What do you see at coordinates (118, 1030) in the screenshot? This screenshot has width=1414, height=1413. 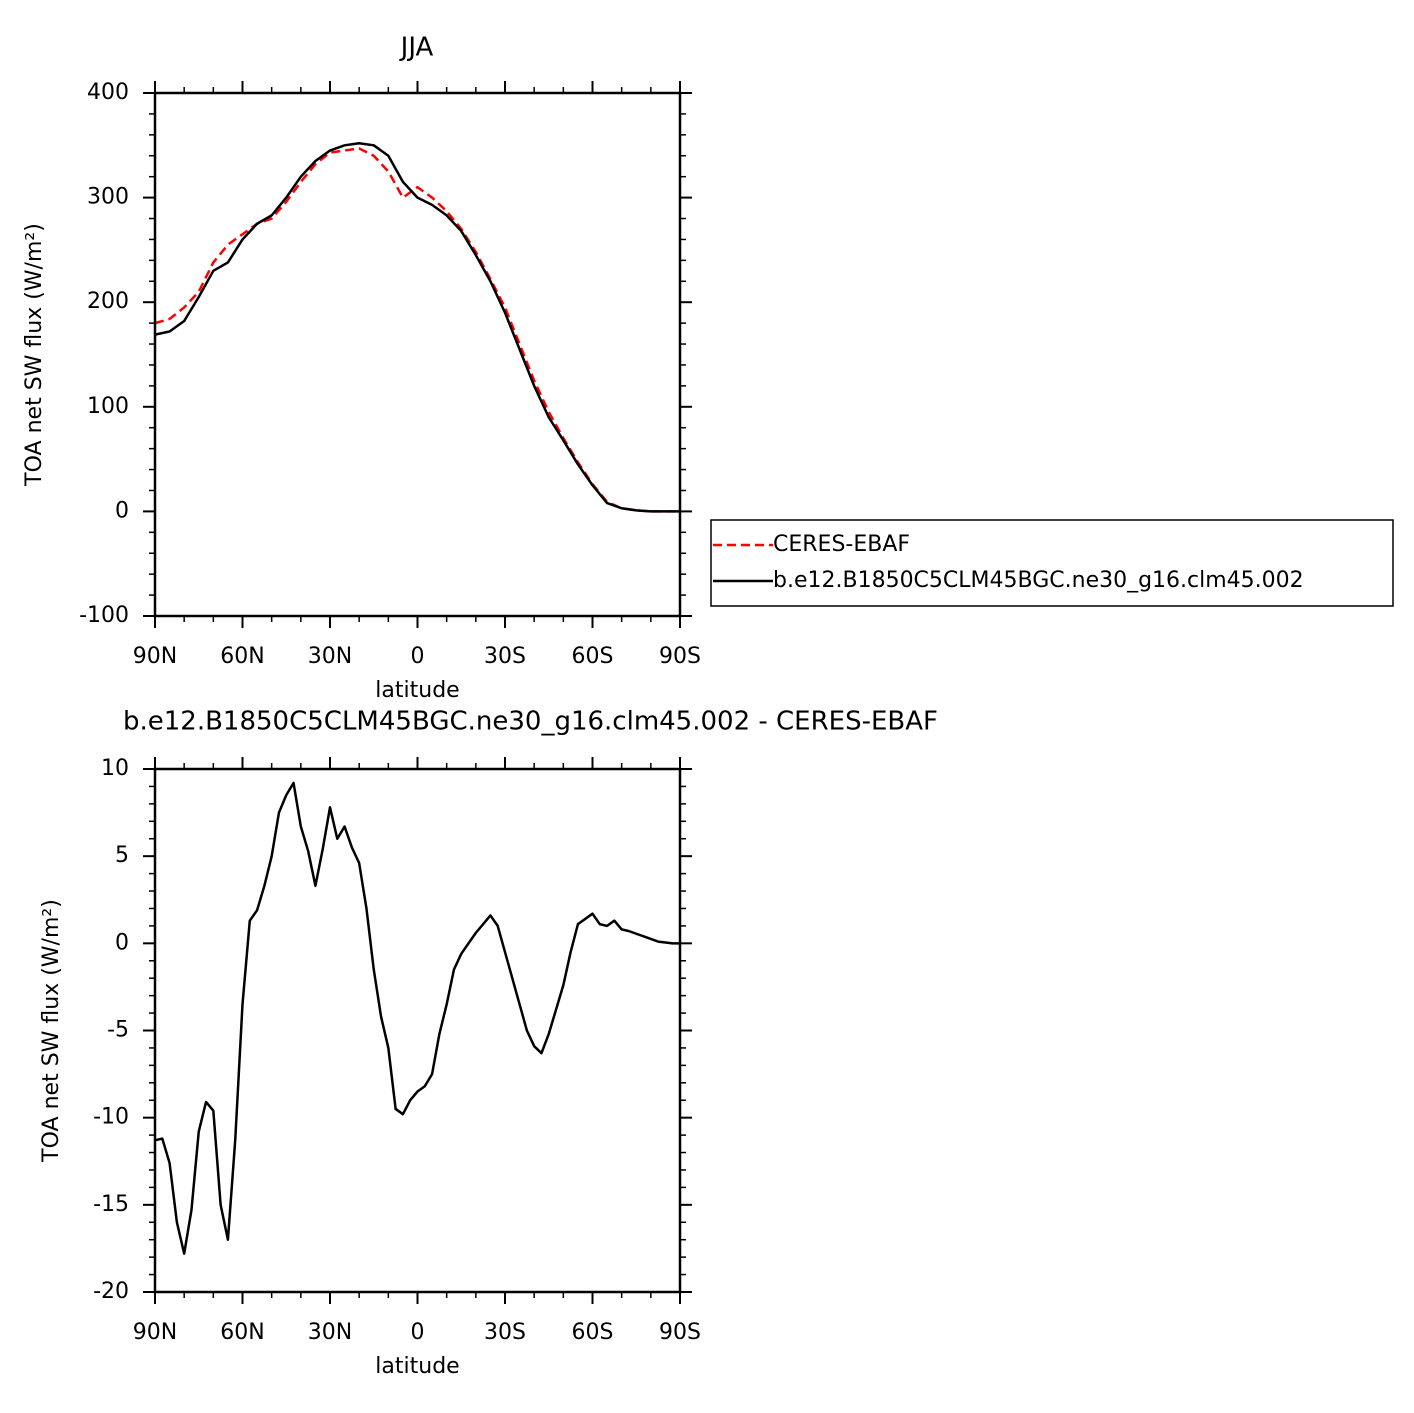 I see `y-tick-label: -5` at bounding box center [118, 1030].